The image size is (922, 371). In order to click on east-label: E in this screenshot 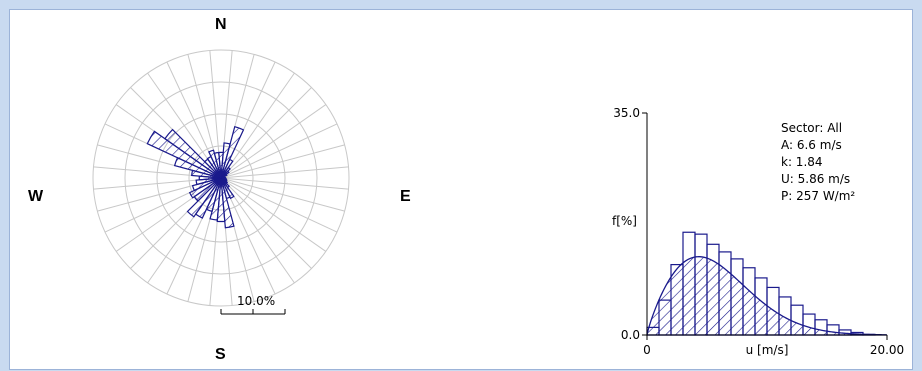, I will do `click(405, 196)`.